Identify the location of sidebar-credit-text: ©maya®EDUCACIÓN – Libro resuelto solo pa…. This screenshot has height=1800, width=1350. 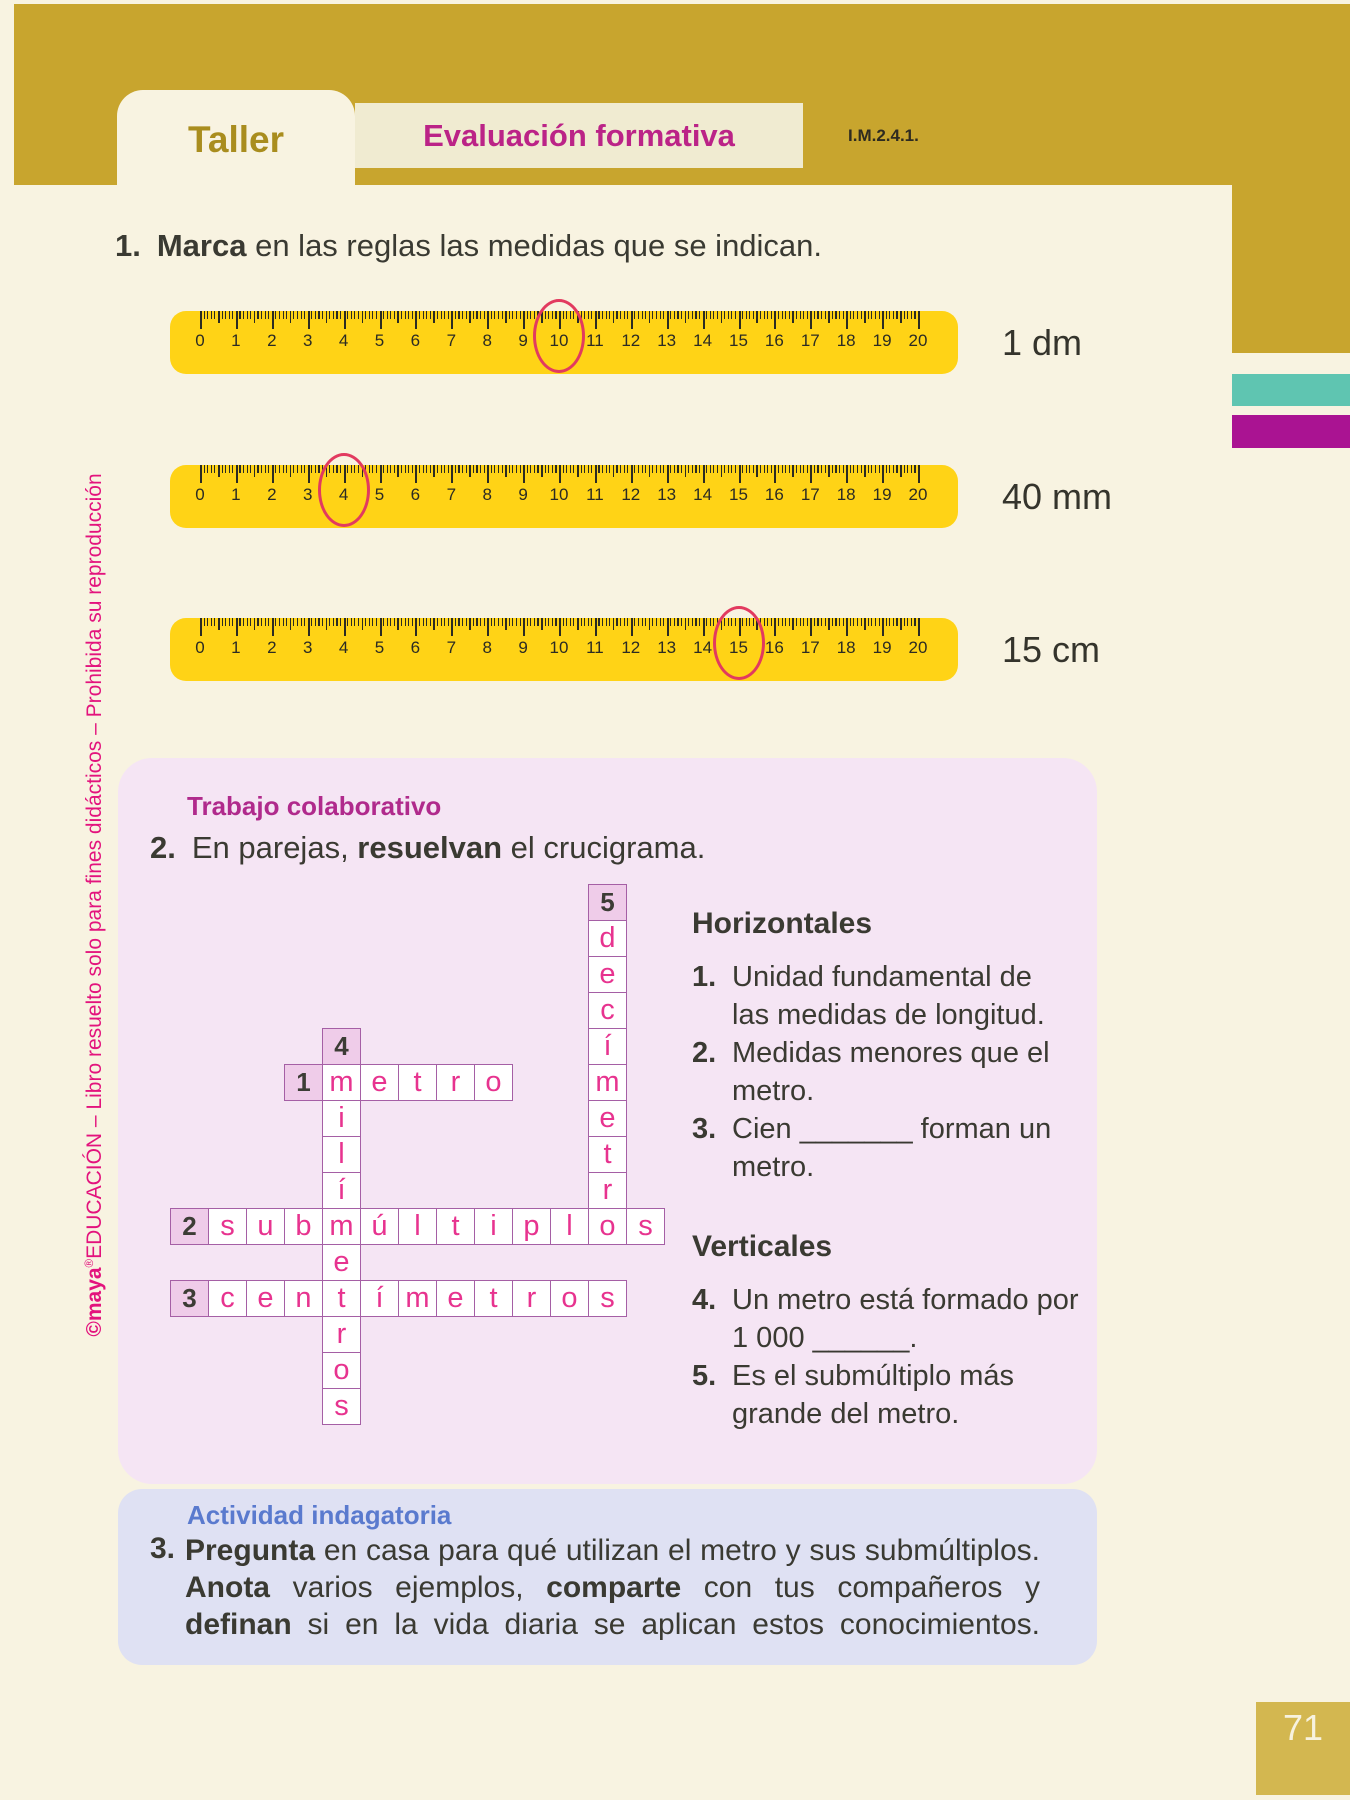
(95, 904).